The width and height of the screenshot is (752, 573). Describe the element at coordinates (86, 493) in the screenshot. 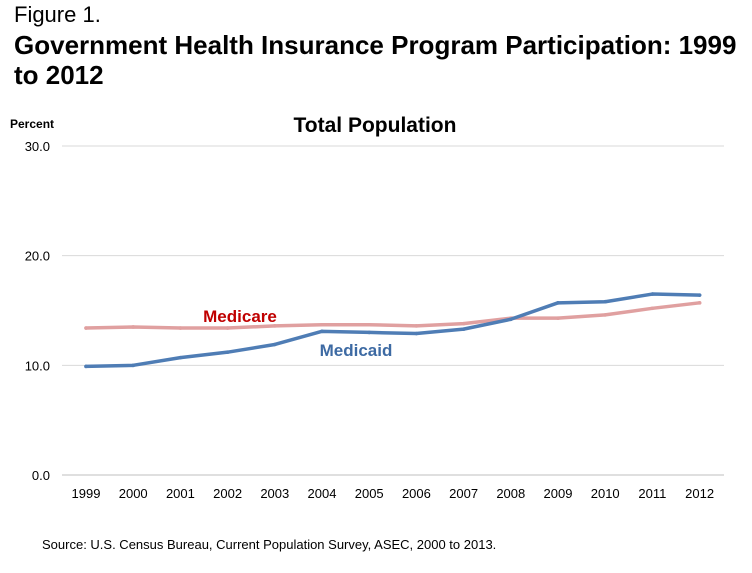

I see `x-tick-label: 1999` at that location.